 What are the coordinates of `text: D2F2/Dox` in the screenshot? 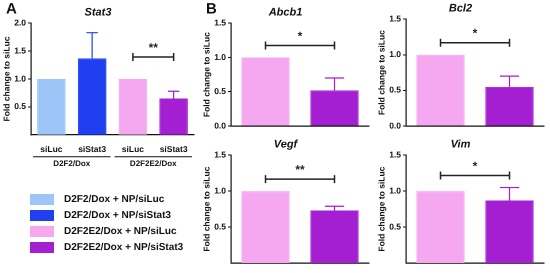 It's located at (72, 163).